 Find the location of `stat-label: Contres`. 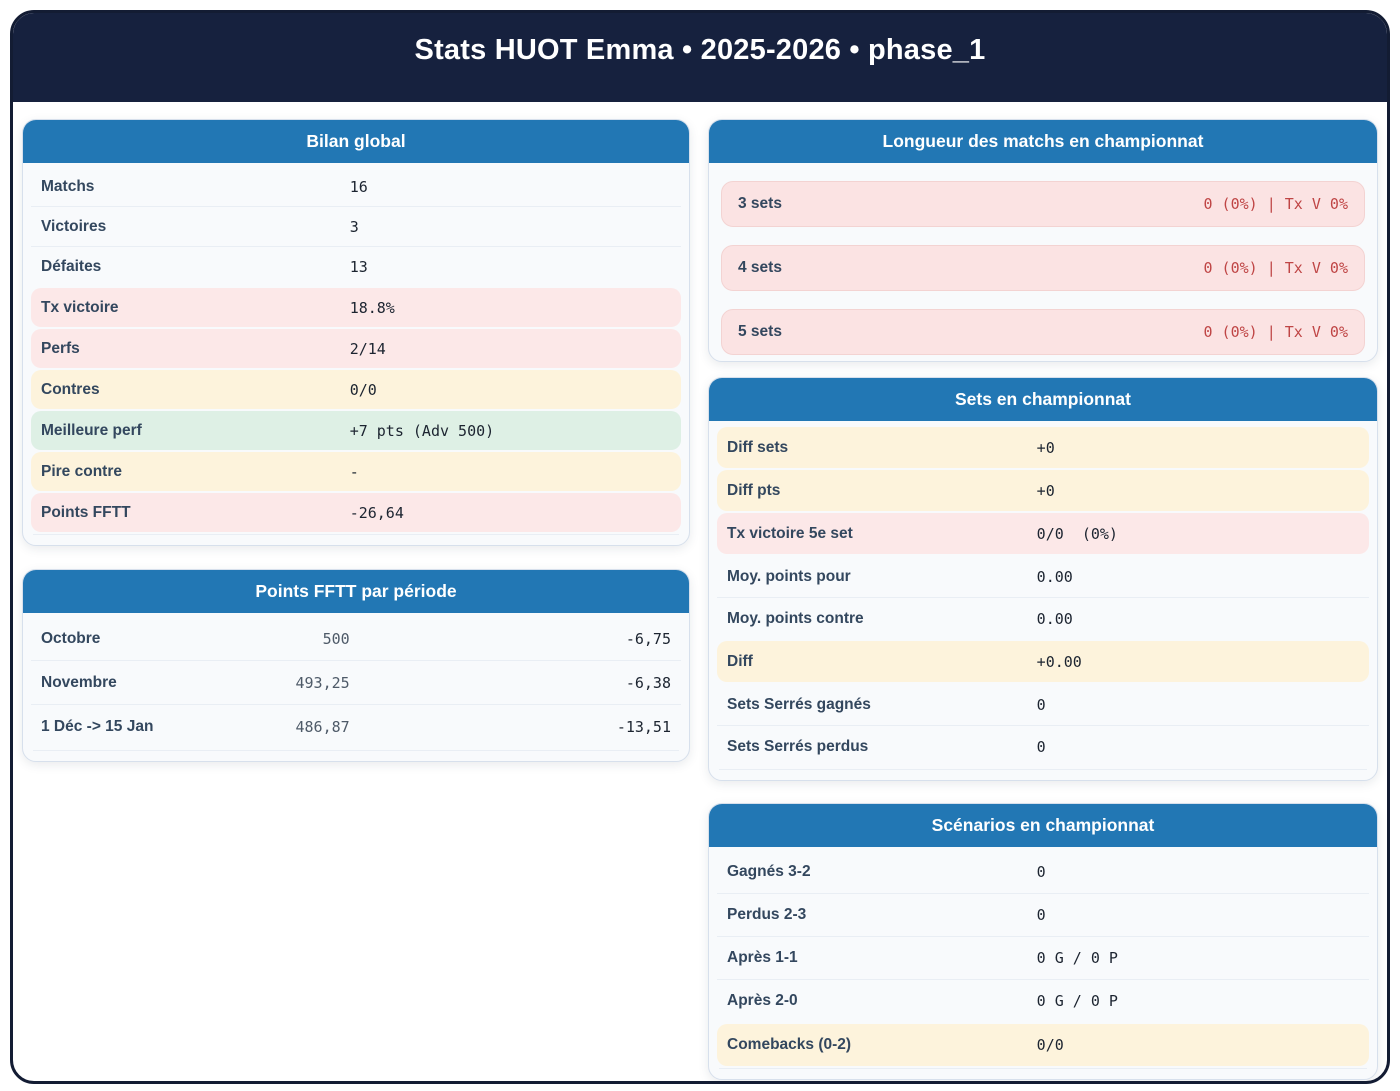

stat-label: Contres is located at coordinates (70, 389).